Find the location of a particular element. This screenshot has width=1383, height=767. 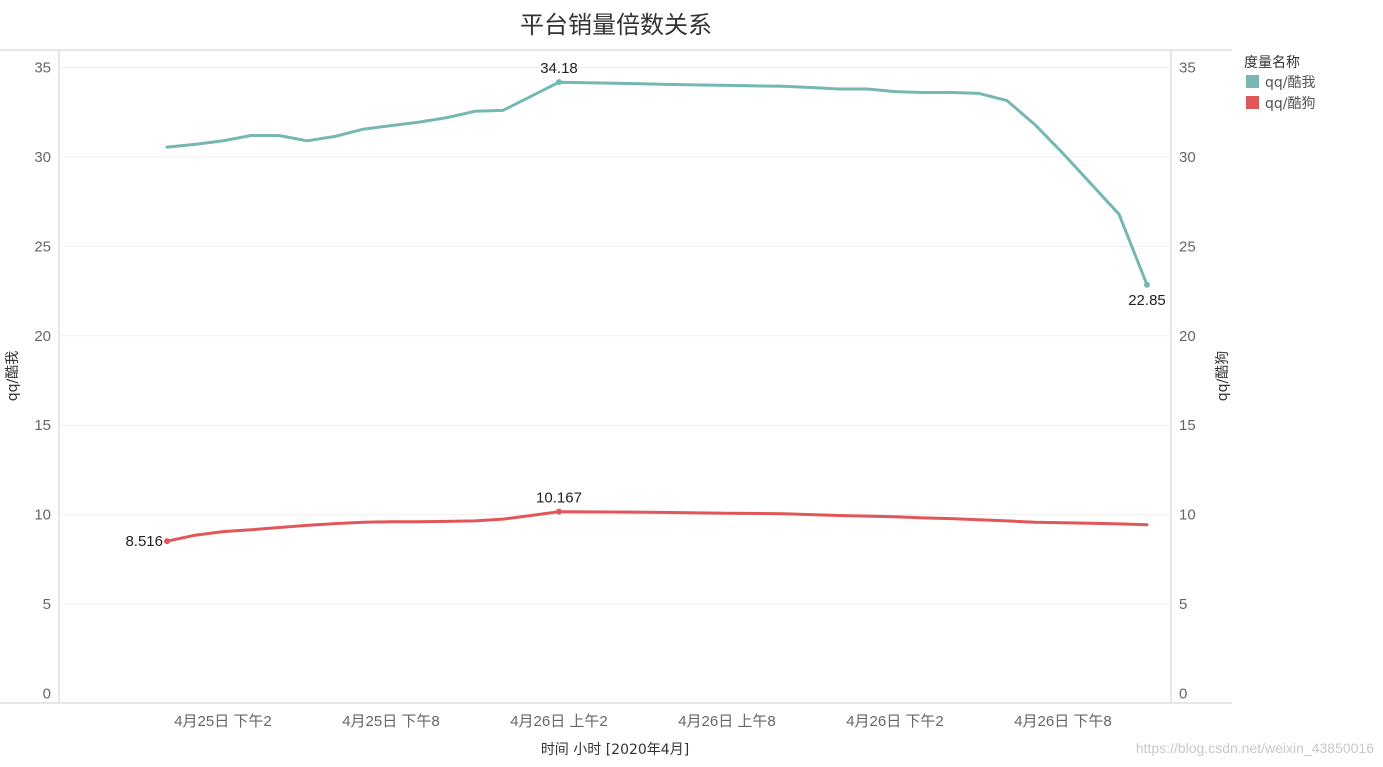

data-label-0-13: 34.18 is located at coordinates (559, 68).